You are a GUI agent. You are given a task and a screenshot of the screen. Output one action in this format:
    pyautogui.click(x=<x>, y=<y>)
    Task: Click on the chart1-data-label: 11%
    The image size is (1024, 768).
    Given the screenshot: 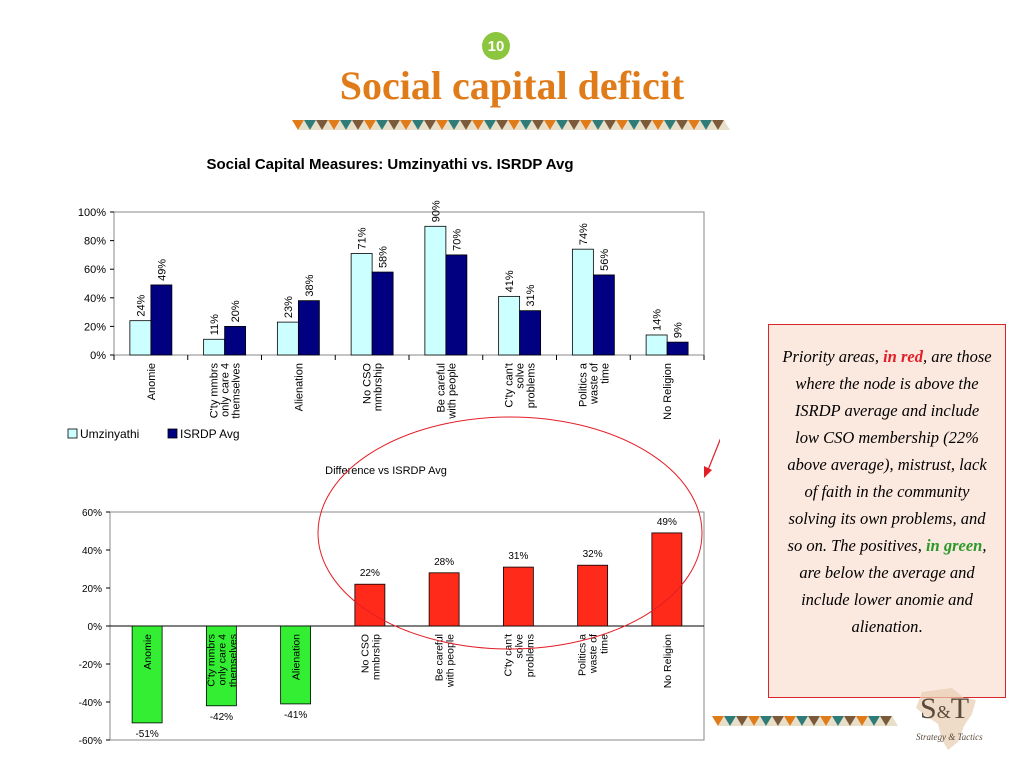 What is the action you would take?
    pyautogui.click(x=215, y=324)
    